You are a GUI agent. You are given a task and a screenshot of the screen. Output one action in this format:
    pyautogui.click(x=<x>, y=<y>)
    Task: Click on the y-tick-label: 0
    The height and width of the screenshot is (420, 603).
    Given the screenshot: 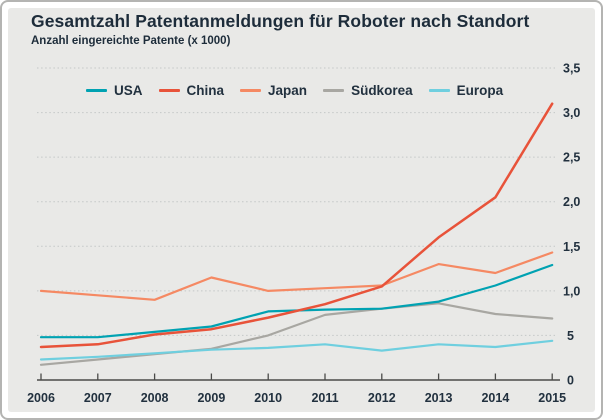 What is the action you would take?
    pyautogui.click(x=570, y=381)
    